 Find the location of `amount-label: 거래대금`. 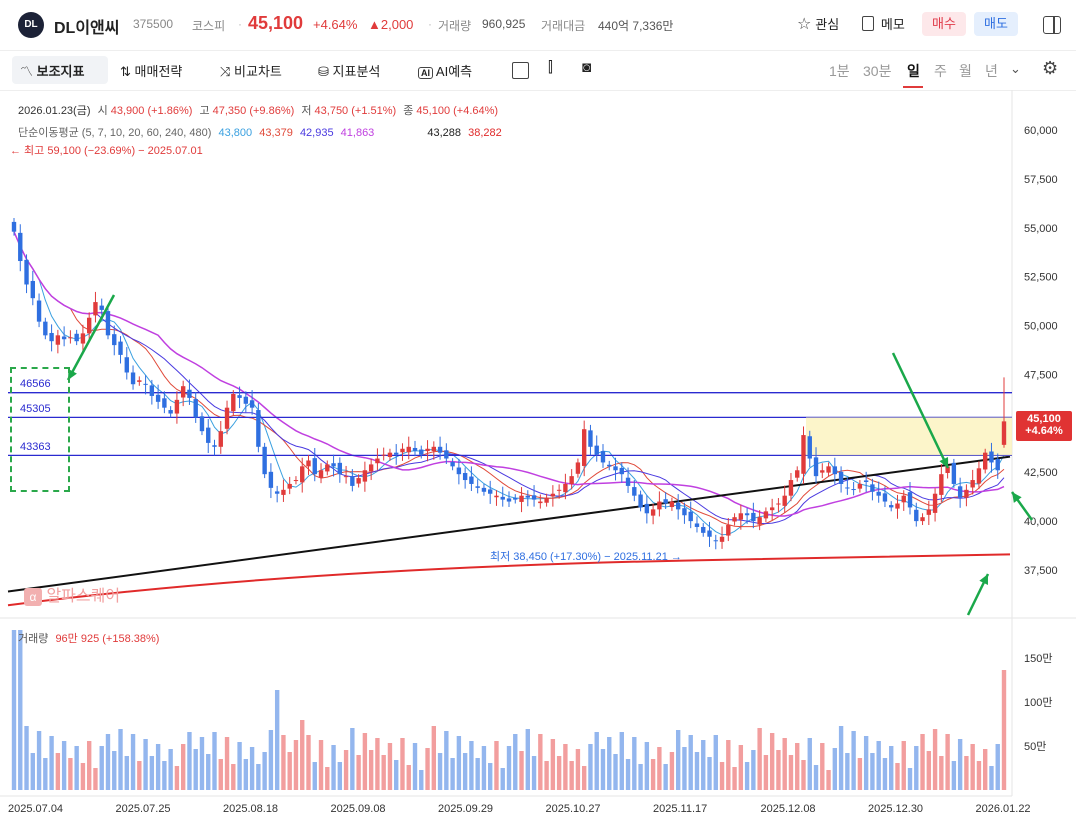

amount-label: 거래대금 is located at coordinates (563, 26).